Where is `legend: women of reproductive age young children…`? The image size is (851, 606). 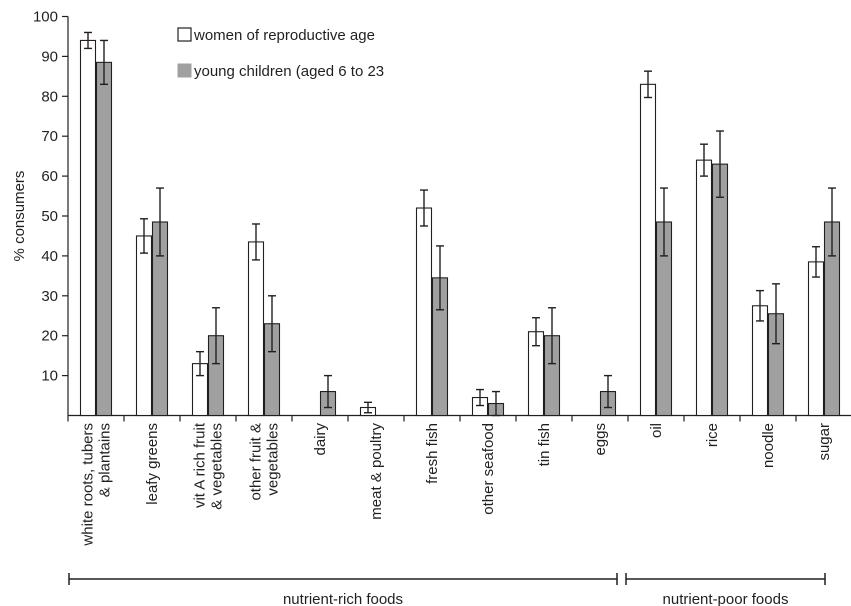
legend: women of reproductive age young children… is located at coordinates (280, 53).